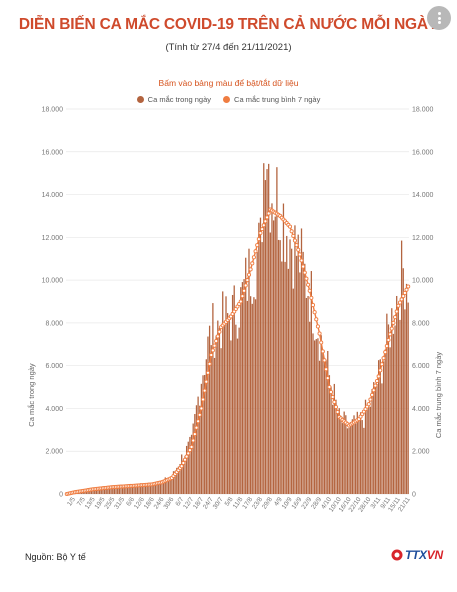 This screenshot has width=457, height=592. Describe the element at coordinates (271, 99) in the screenshot. I see `legend-item-average: Ca mắc trung bình 7 ngày` at that location.